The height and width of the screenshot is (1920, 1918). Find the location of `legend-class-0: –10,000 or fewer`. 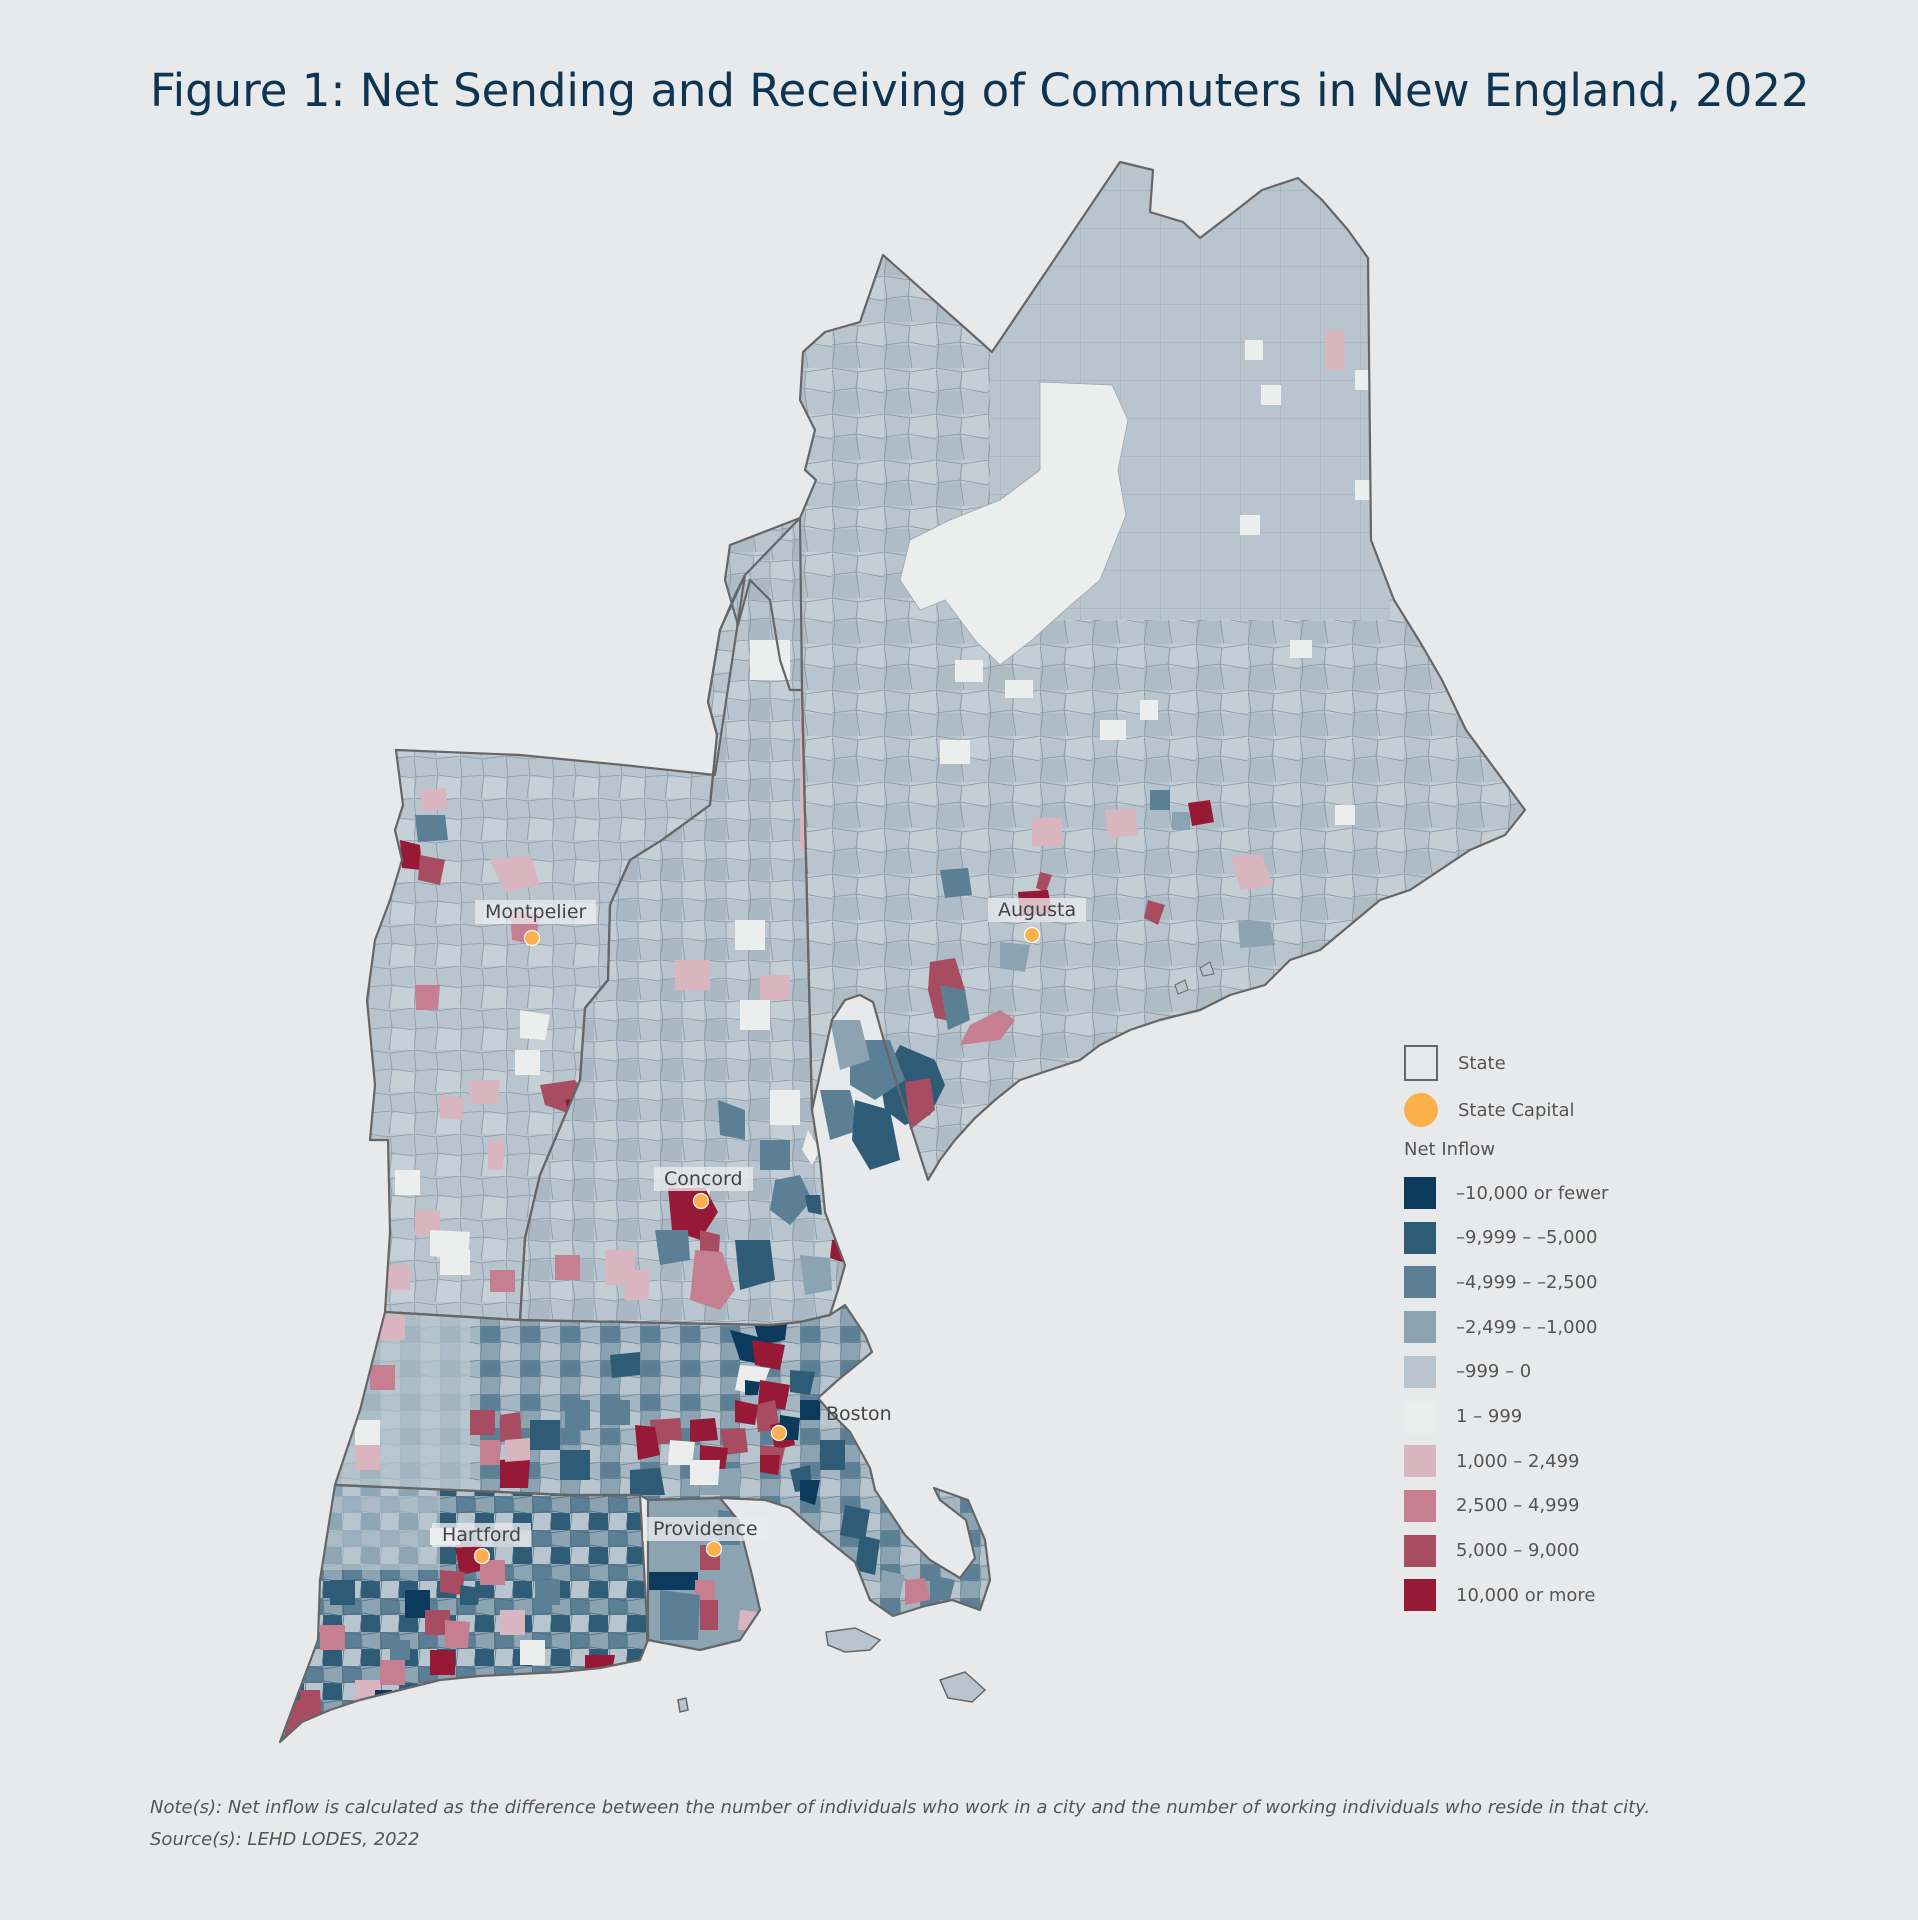

legend-class-0: –10,000 or fewer is located at coordinates (1506, 1193).